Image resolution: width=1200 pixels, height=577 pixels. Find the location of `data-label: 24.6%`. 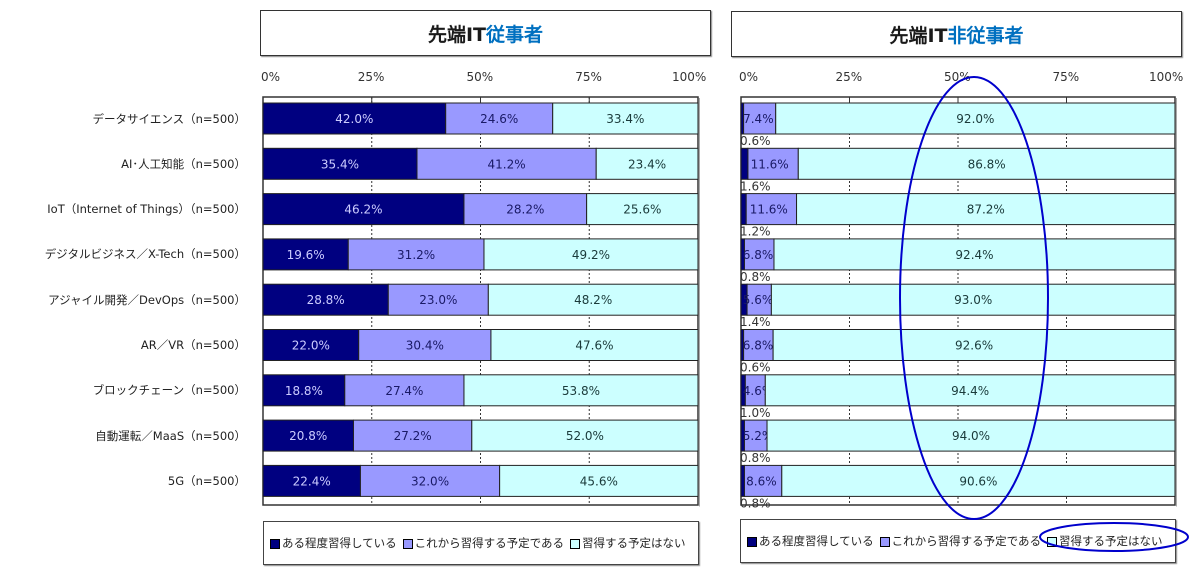

data-label: 24.6% is located at coordinates (499, 119).